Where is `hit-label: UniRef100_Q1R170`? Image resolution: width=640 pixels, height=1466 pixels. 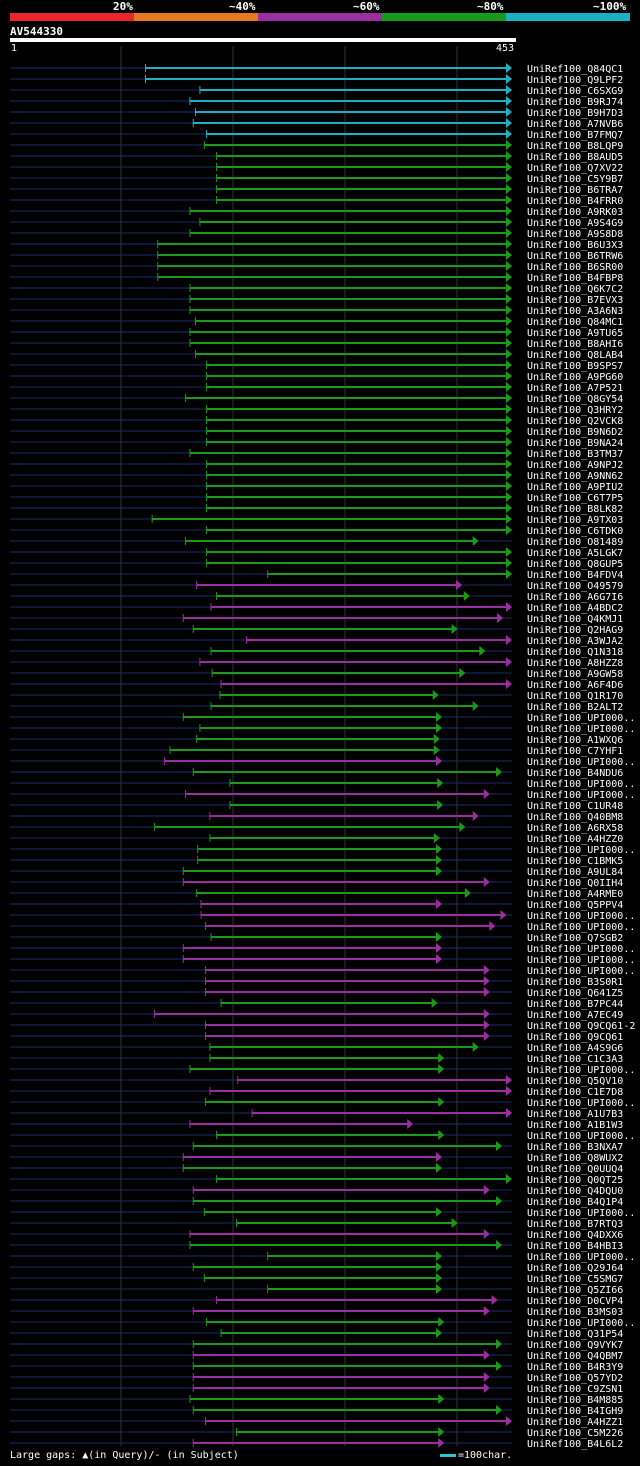 hit-label: UniRef100_Q1R170 is located at coordinates (575, 696).